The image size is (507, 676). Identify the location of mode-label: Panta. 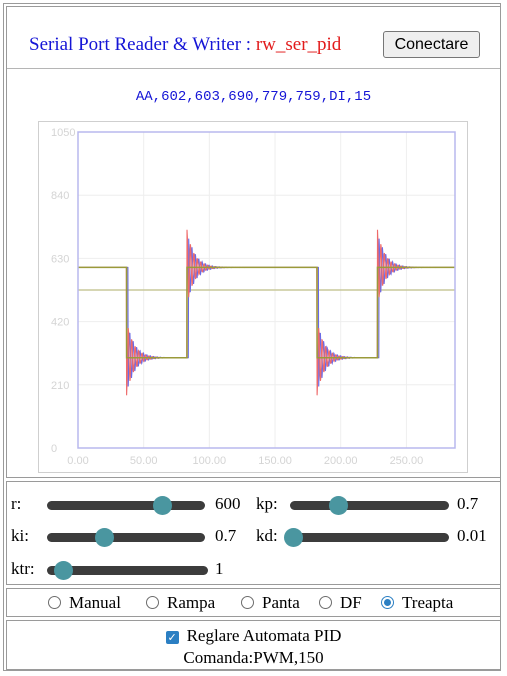
(281, 602).